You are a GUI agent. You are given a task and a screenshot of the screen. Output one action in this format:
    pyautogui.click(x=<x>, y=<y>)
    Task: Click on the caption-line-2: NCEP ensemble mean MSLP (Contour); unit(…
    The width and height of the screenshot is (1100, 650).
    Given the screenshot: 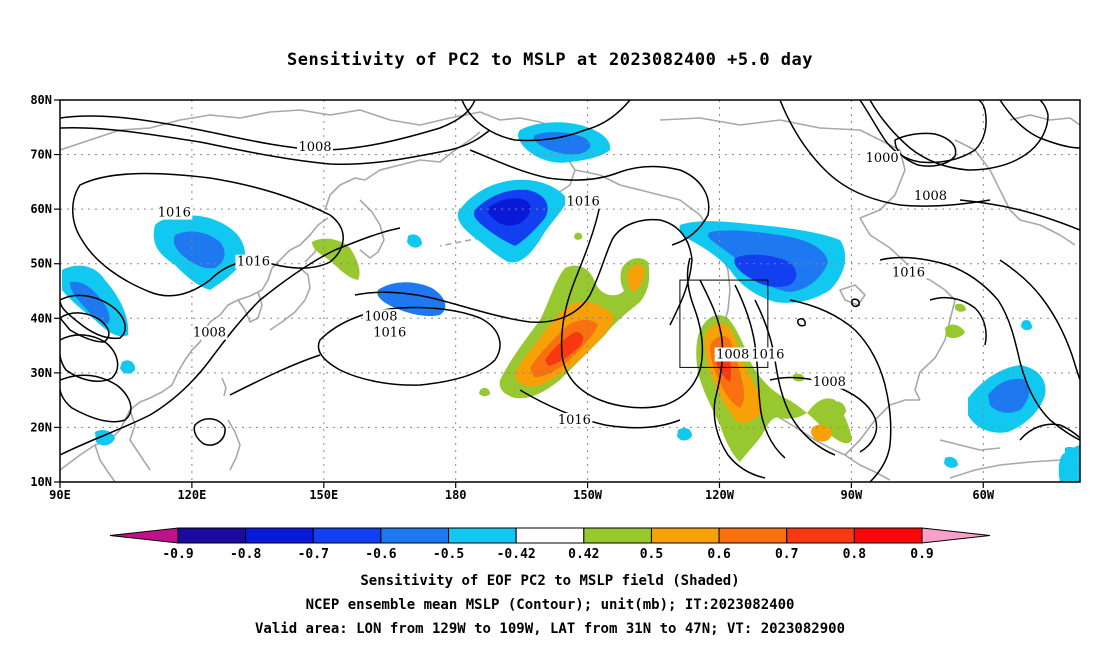 What is the action you would take?
    pyautogui.click(x=550, y=605)
    